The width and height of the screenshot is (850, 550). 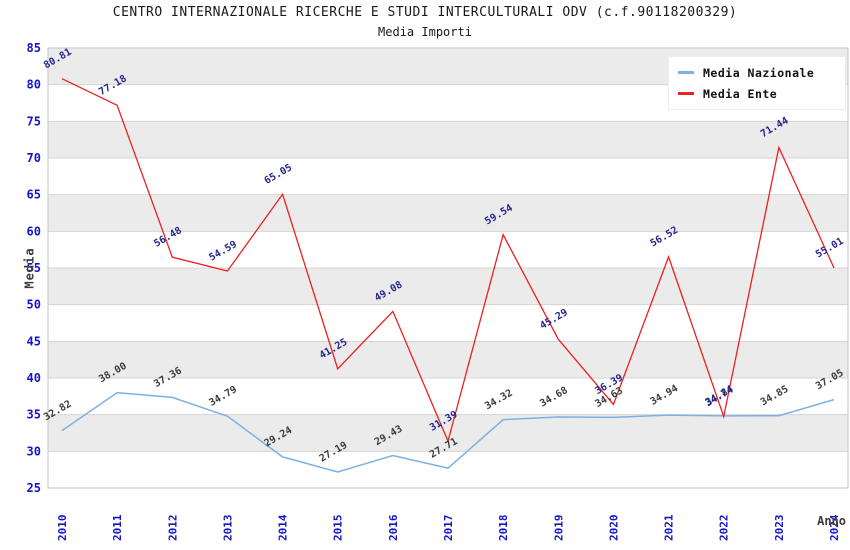 What do you see at coordinates (62, 528) in the screenshot?
I see `x-tick-label: 2010` at bounding box center [62, 528].